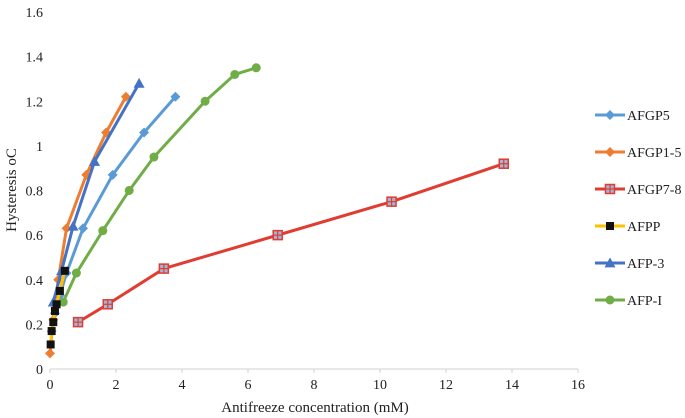 This screenshot has height=418, width=685. Describe the element at coordinates (35, 102) in the screenshot. I see `y-tick-label: 1.2` at that location.